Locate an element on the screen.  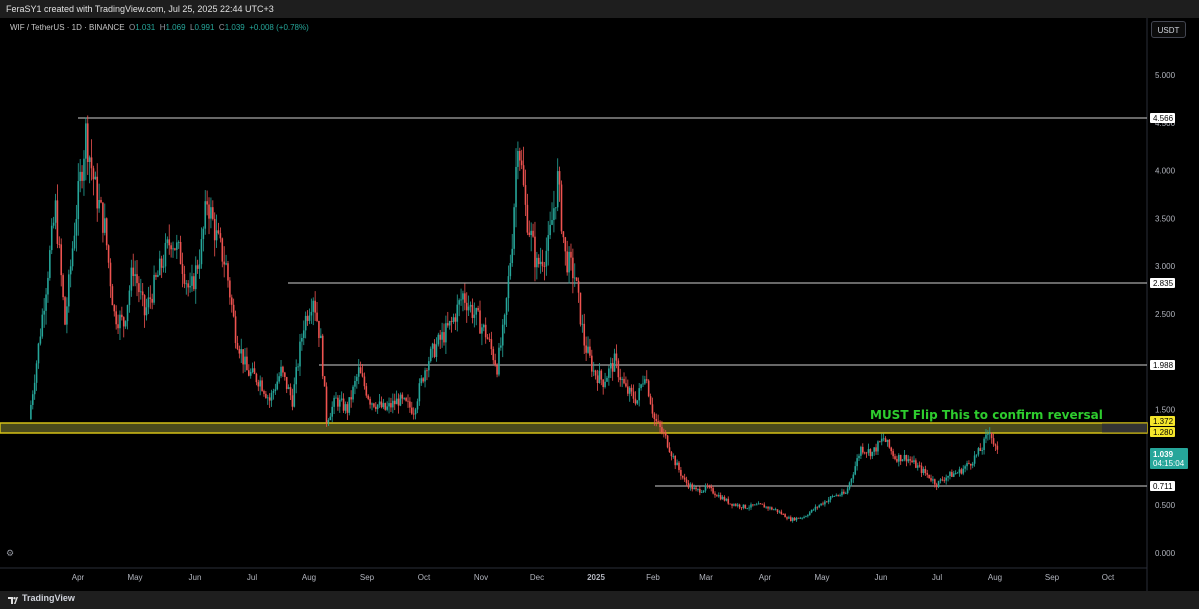
x-tick-label: Aug is located at coordinates (995, 577).